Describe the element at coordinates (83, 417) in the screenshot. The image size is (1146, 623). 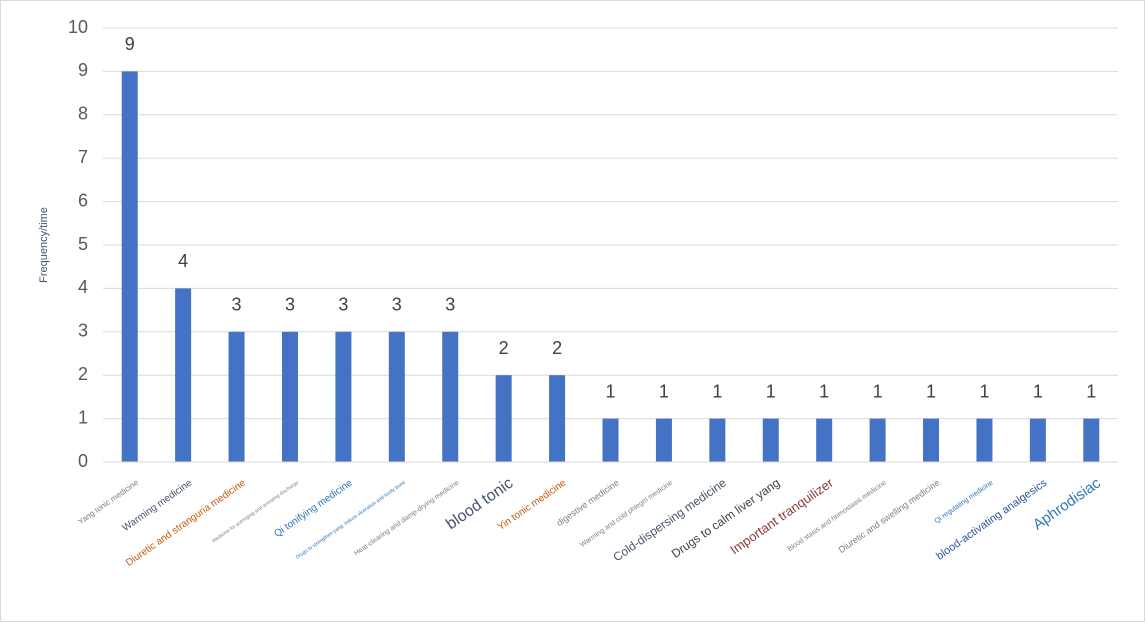
I see `y-tick-label: 1` at that location.